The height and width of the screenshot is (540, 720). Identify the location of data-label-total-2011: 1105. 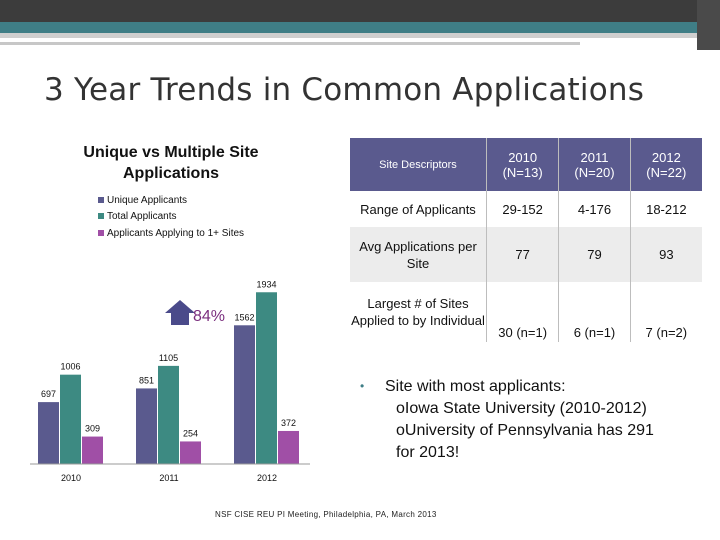
(168, 358).